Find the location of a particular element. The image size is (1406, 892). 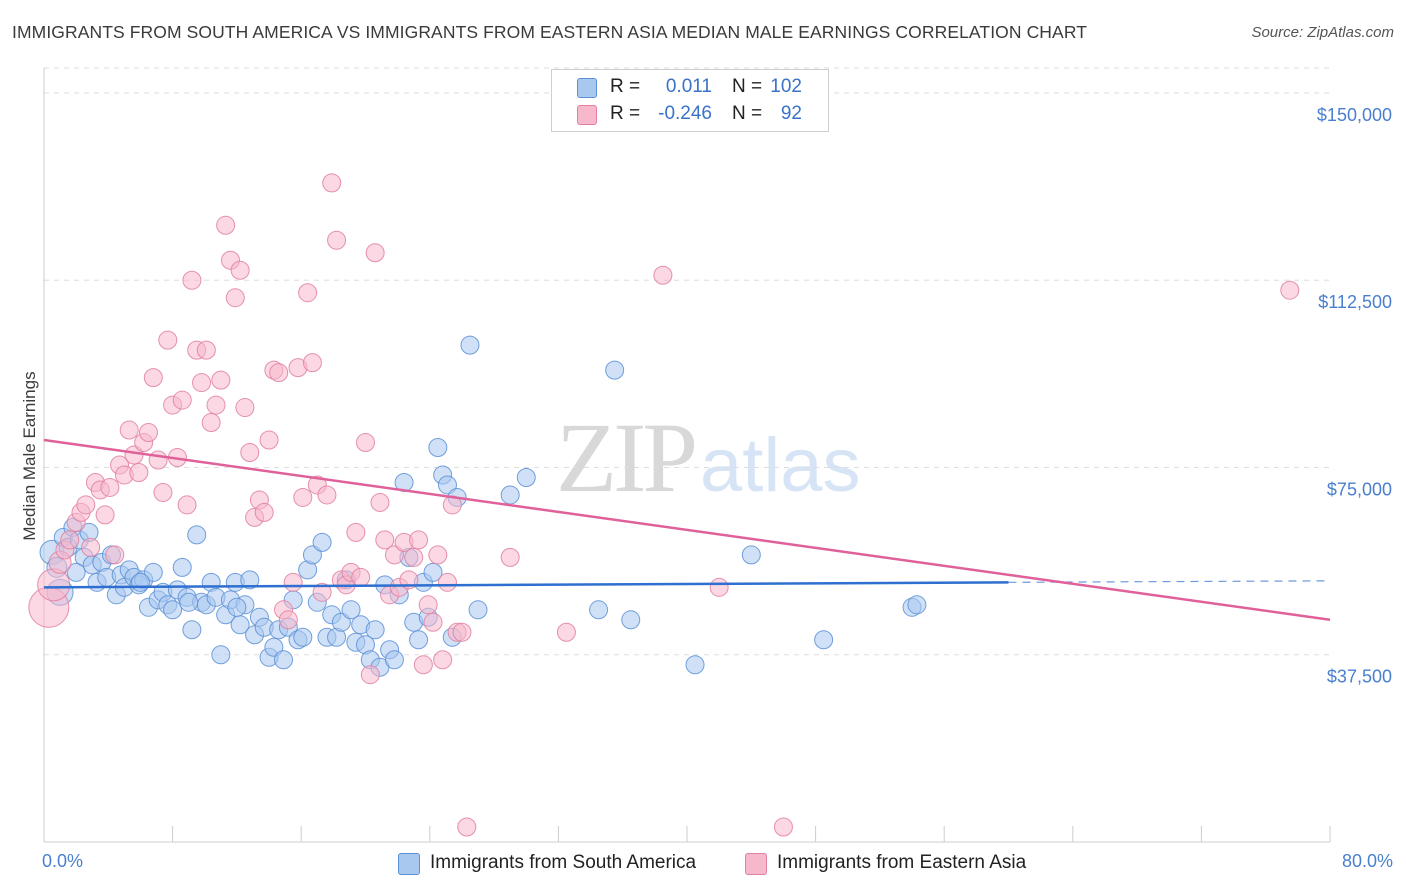

legend-label-eastern-asia: Immigrants from Eastern Asia is located at coordinates (902, 862).